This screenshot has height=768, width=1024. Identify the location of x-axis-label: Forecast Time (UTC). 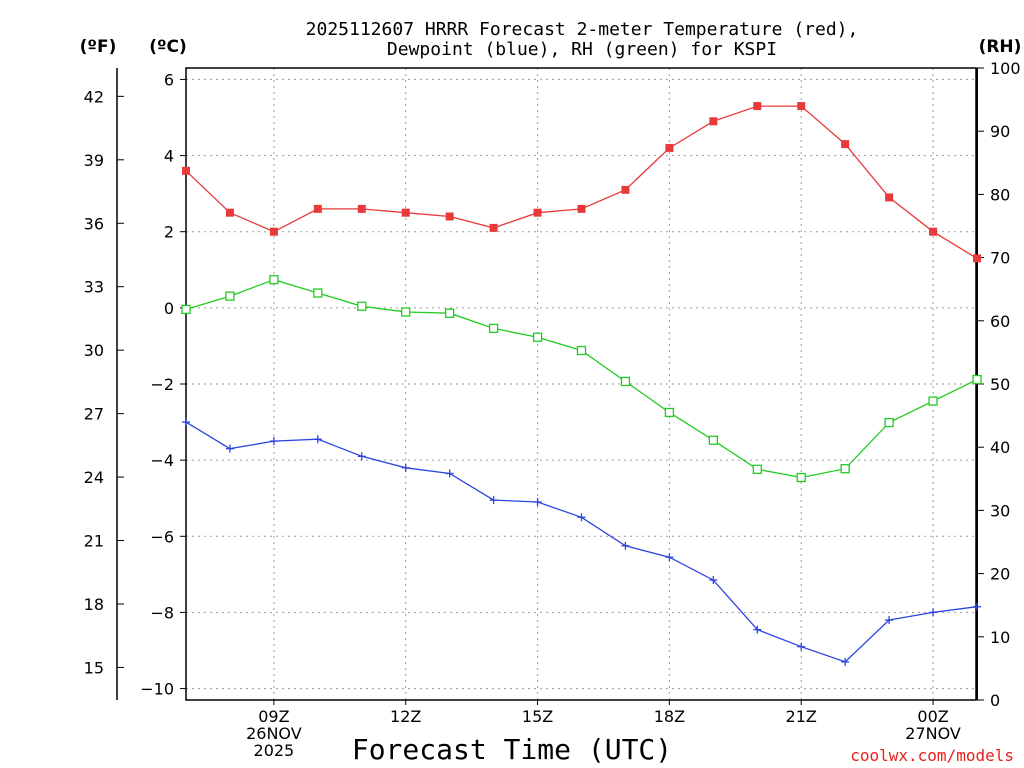
(512, 749).